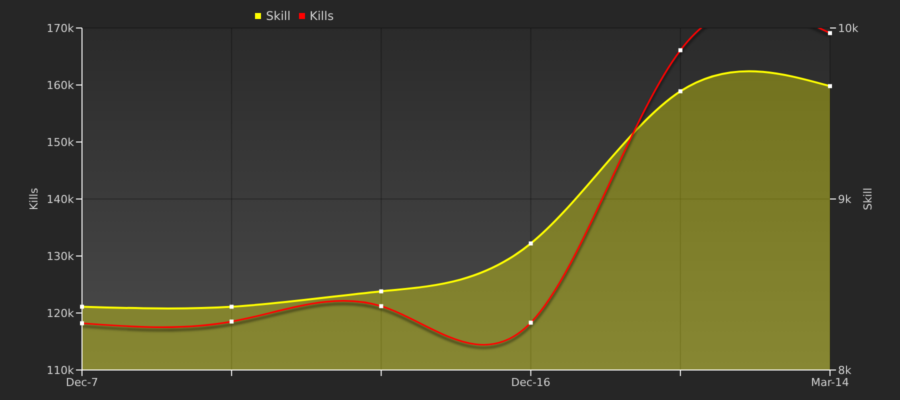  What do you see at coordinates (60, 313) in the screenshot?
I see `y-tick-label: 120k` at bounding box center [60, 313].